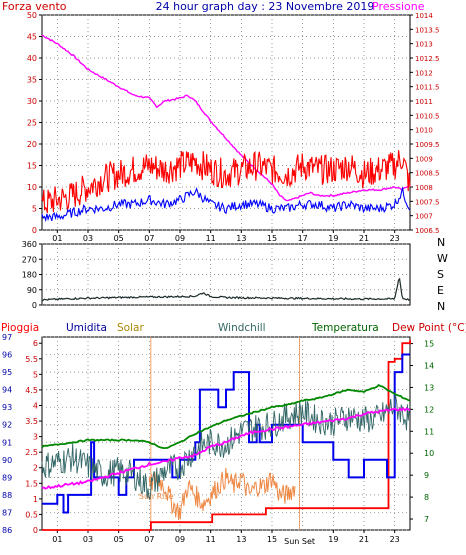 This screenshot has width=466, height=555. I want to click on pressure-tick-label: 1006.5, so click(427, 231).